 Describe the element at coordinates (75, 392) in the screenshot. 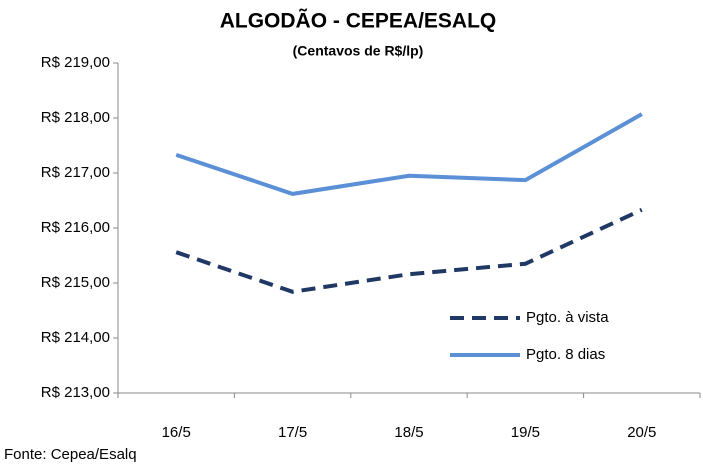

I see `y-tick-label: R$ 213,00` at that location.